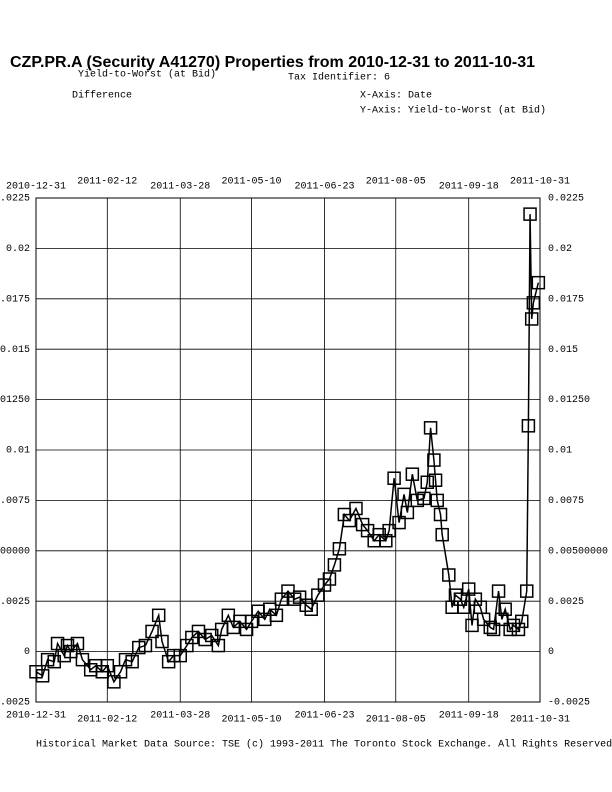 The width and height of the screenshot is (612, 792). What do you see at coordinates (453, 111) in the screenshot?
I see `y-axis-label: Y-Axis: Yield-to-Worst (at Bid)` at bounding box center [453, 111].